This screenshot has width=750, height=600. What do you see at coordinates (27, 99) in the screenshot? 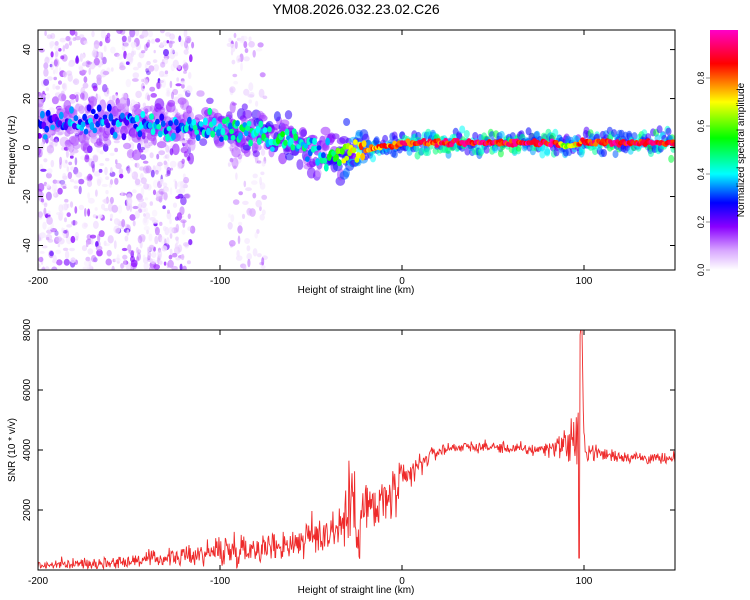
I see `heatmap-y-tick-label: 20` at bounding box center [27, 99].